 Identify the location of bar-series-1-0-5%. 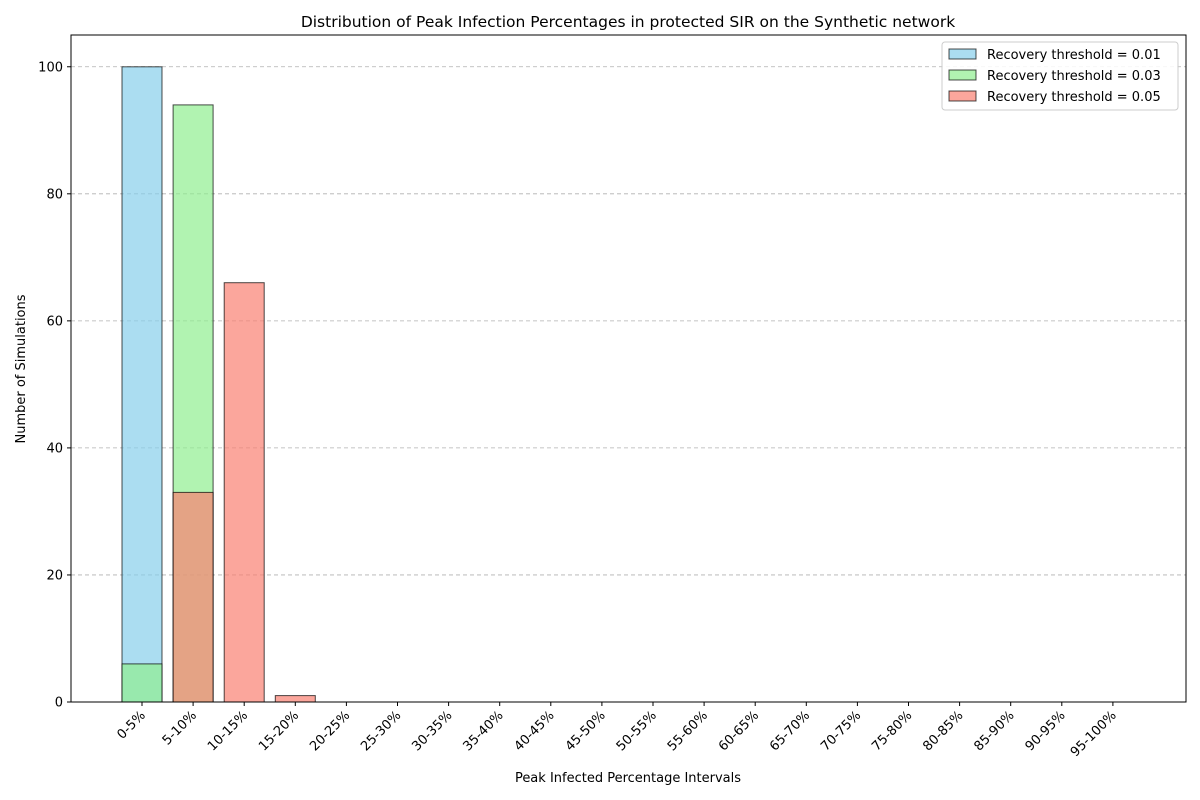
(142, 384).